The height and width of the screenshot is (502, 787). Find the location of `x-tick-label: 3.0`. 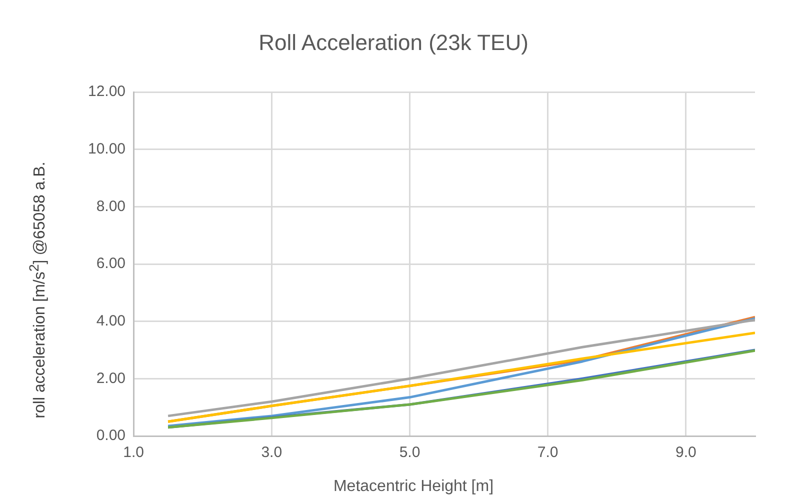

x-tick-label: 3.0 is located at coordinates (271, 453).